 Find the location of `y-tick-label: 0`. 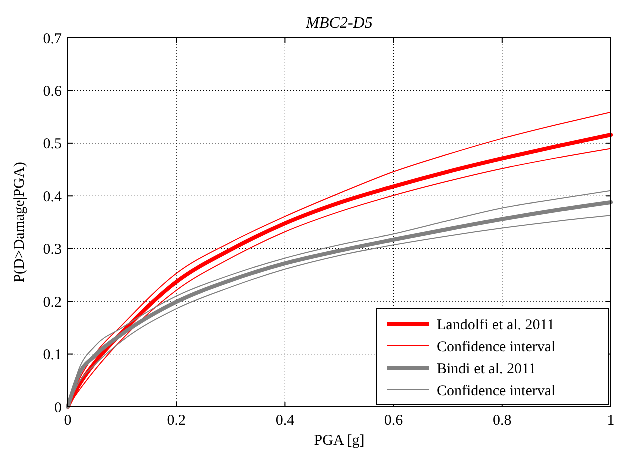

y-tick-label: 0 is located at coordinates (58, 408).